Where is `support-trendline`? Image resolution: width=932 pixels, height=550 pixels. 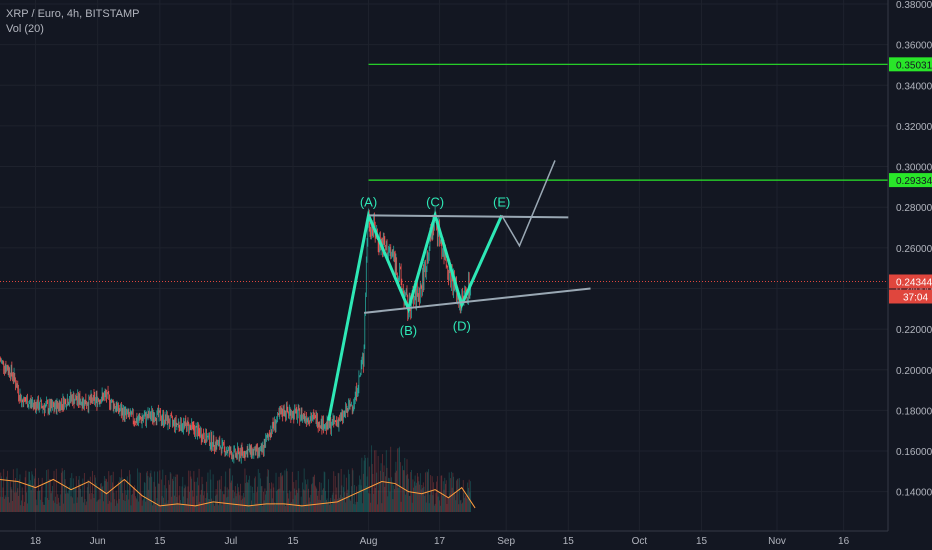
support-trendline is located at coordinates (477, 300).